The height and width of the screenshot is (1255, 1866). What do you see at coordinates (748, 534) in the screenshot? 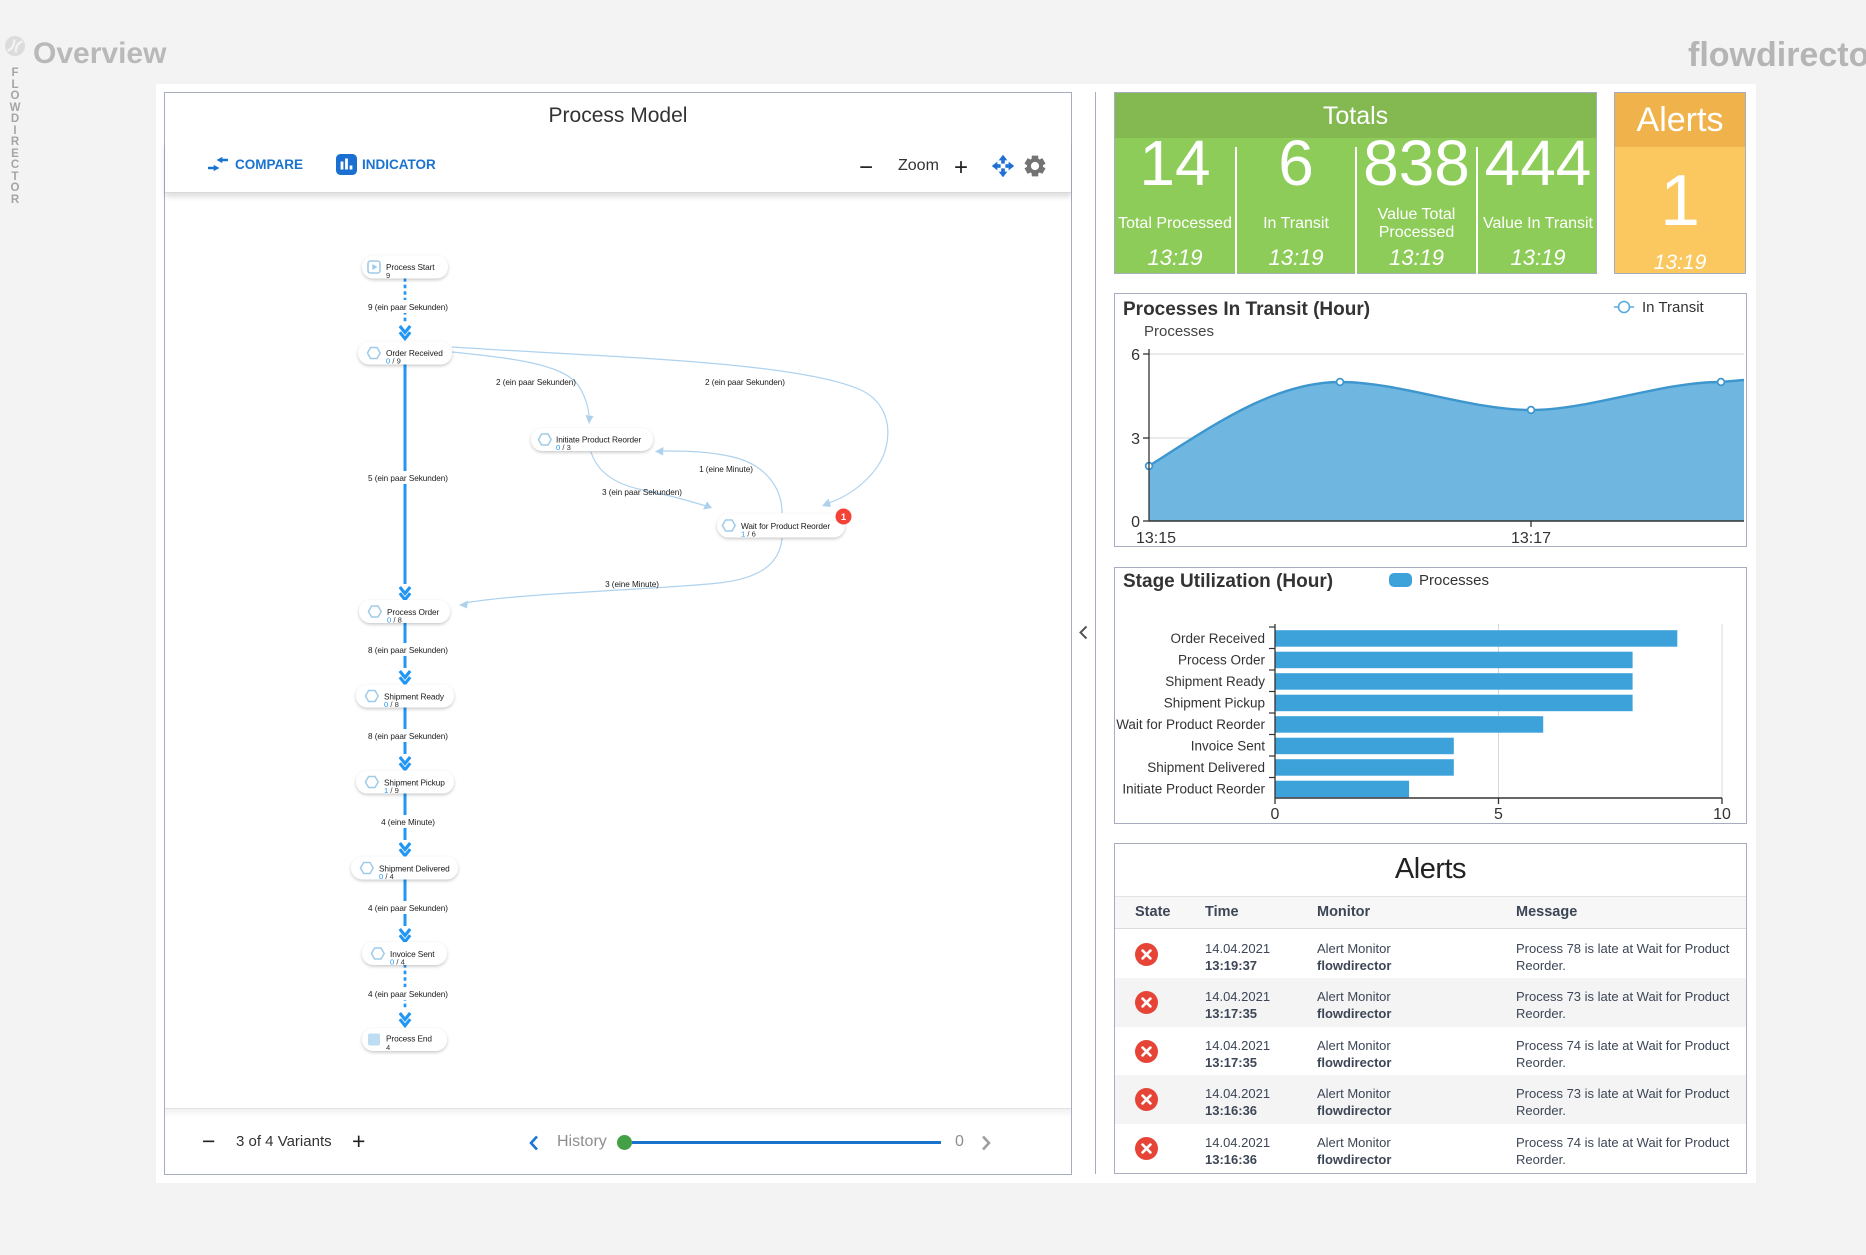
I see `svg-text: 1 / 6` at bounding box center [748, 534].